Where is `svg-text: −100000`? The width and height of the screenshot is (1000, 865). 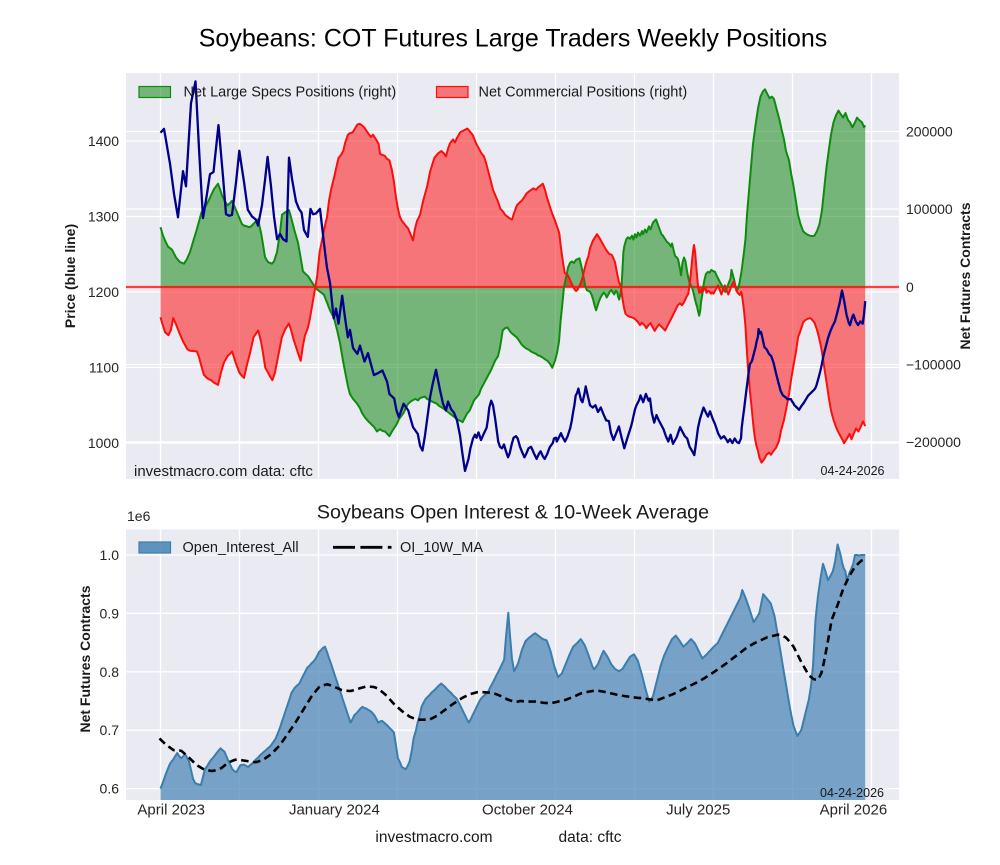
svg-text: −100000 is located at coordinates (933, 365).